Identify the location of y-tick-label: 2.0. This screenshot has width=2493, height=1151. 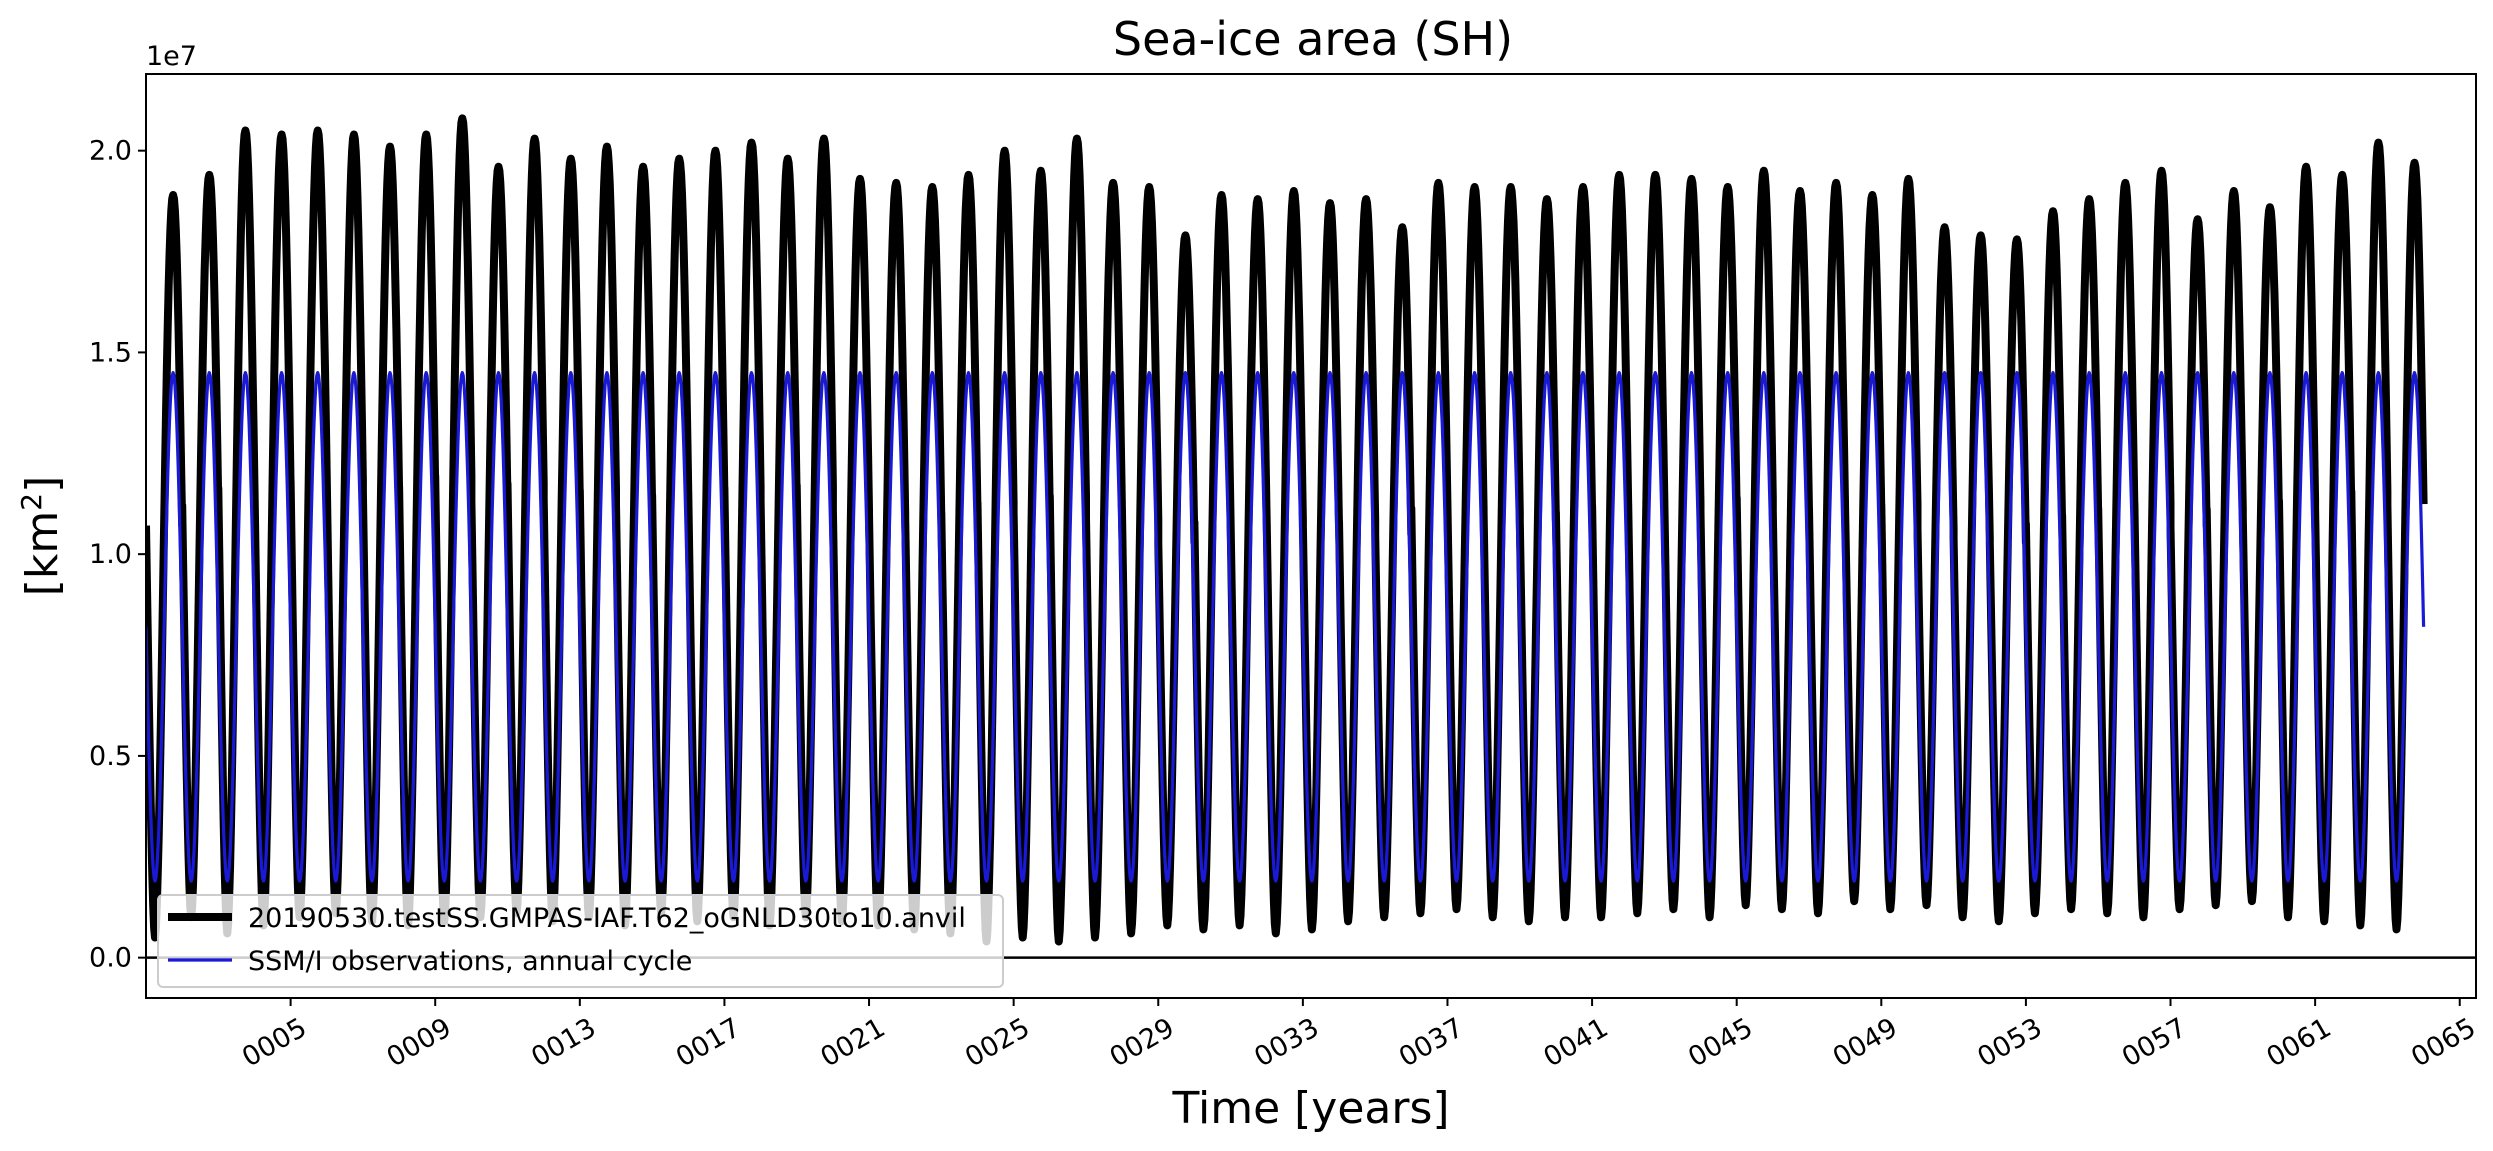
(110, 151).